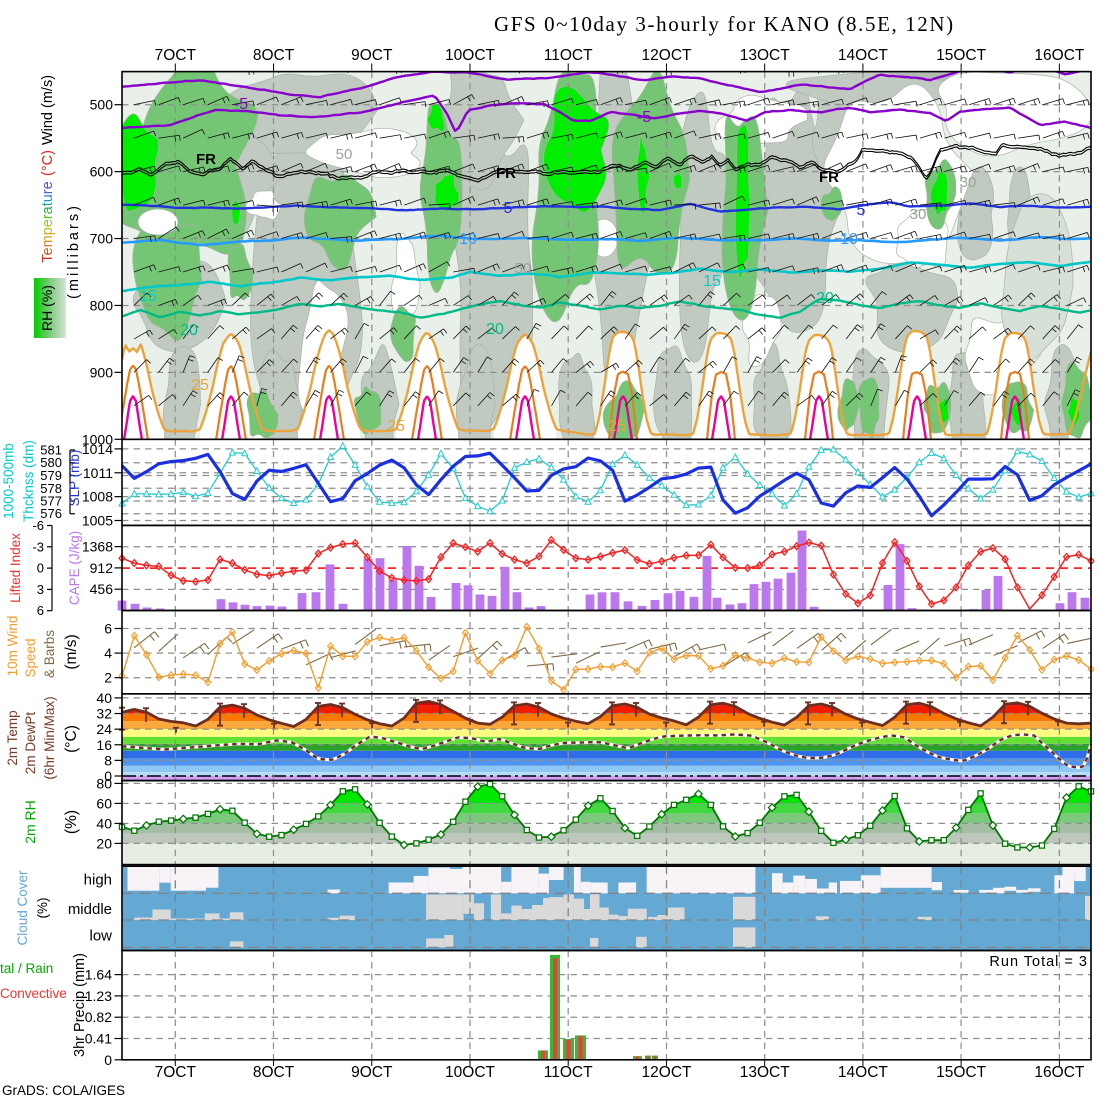 This screenshot has width=1100, height=1105. Describe the element at coordinates (30, 822) in the screenshot. I see `svg-text: 2m RH` at that location.